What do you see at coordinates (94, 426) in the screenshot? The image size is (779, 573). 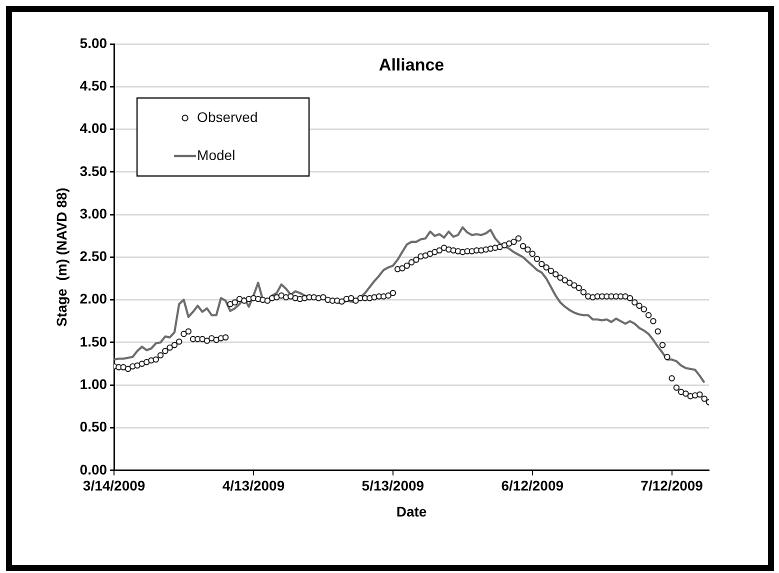 I see `y-tick-label: 0.50` at bounding box center [94, 426].